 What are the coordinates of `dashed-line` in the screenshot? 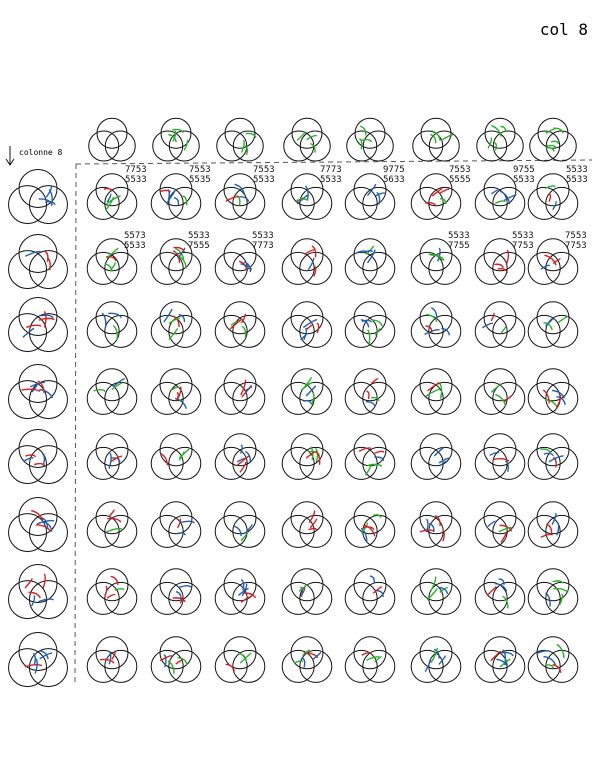 It's located at (75, 423).